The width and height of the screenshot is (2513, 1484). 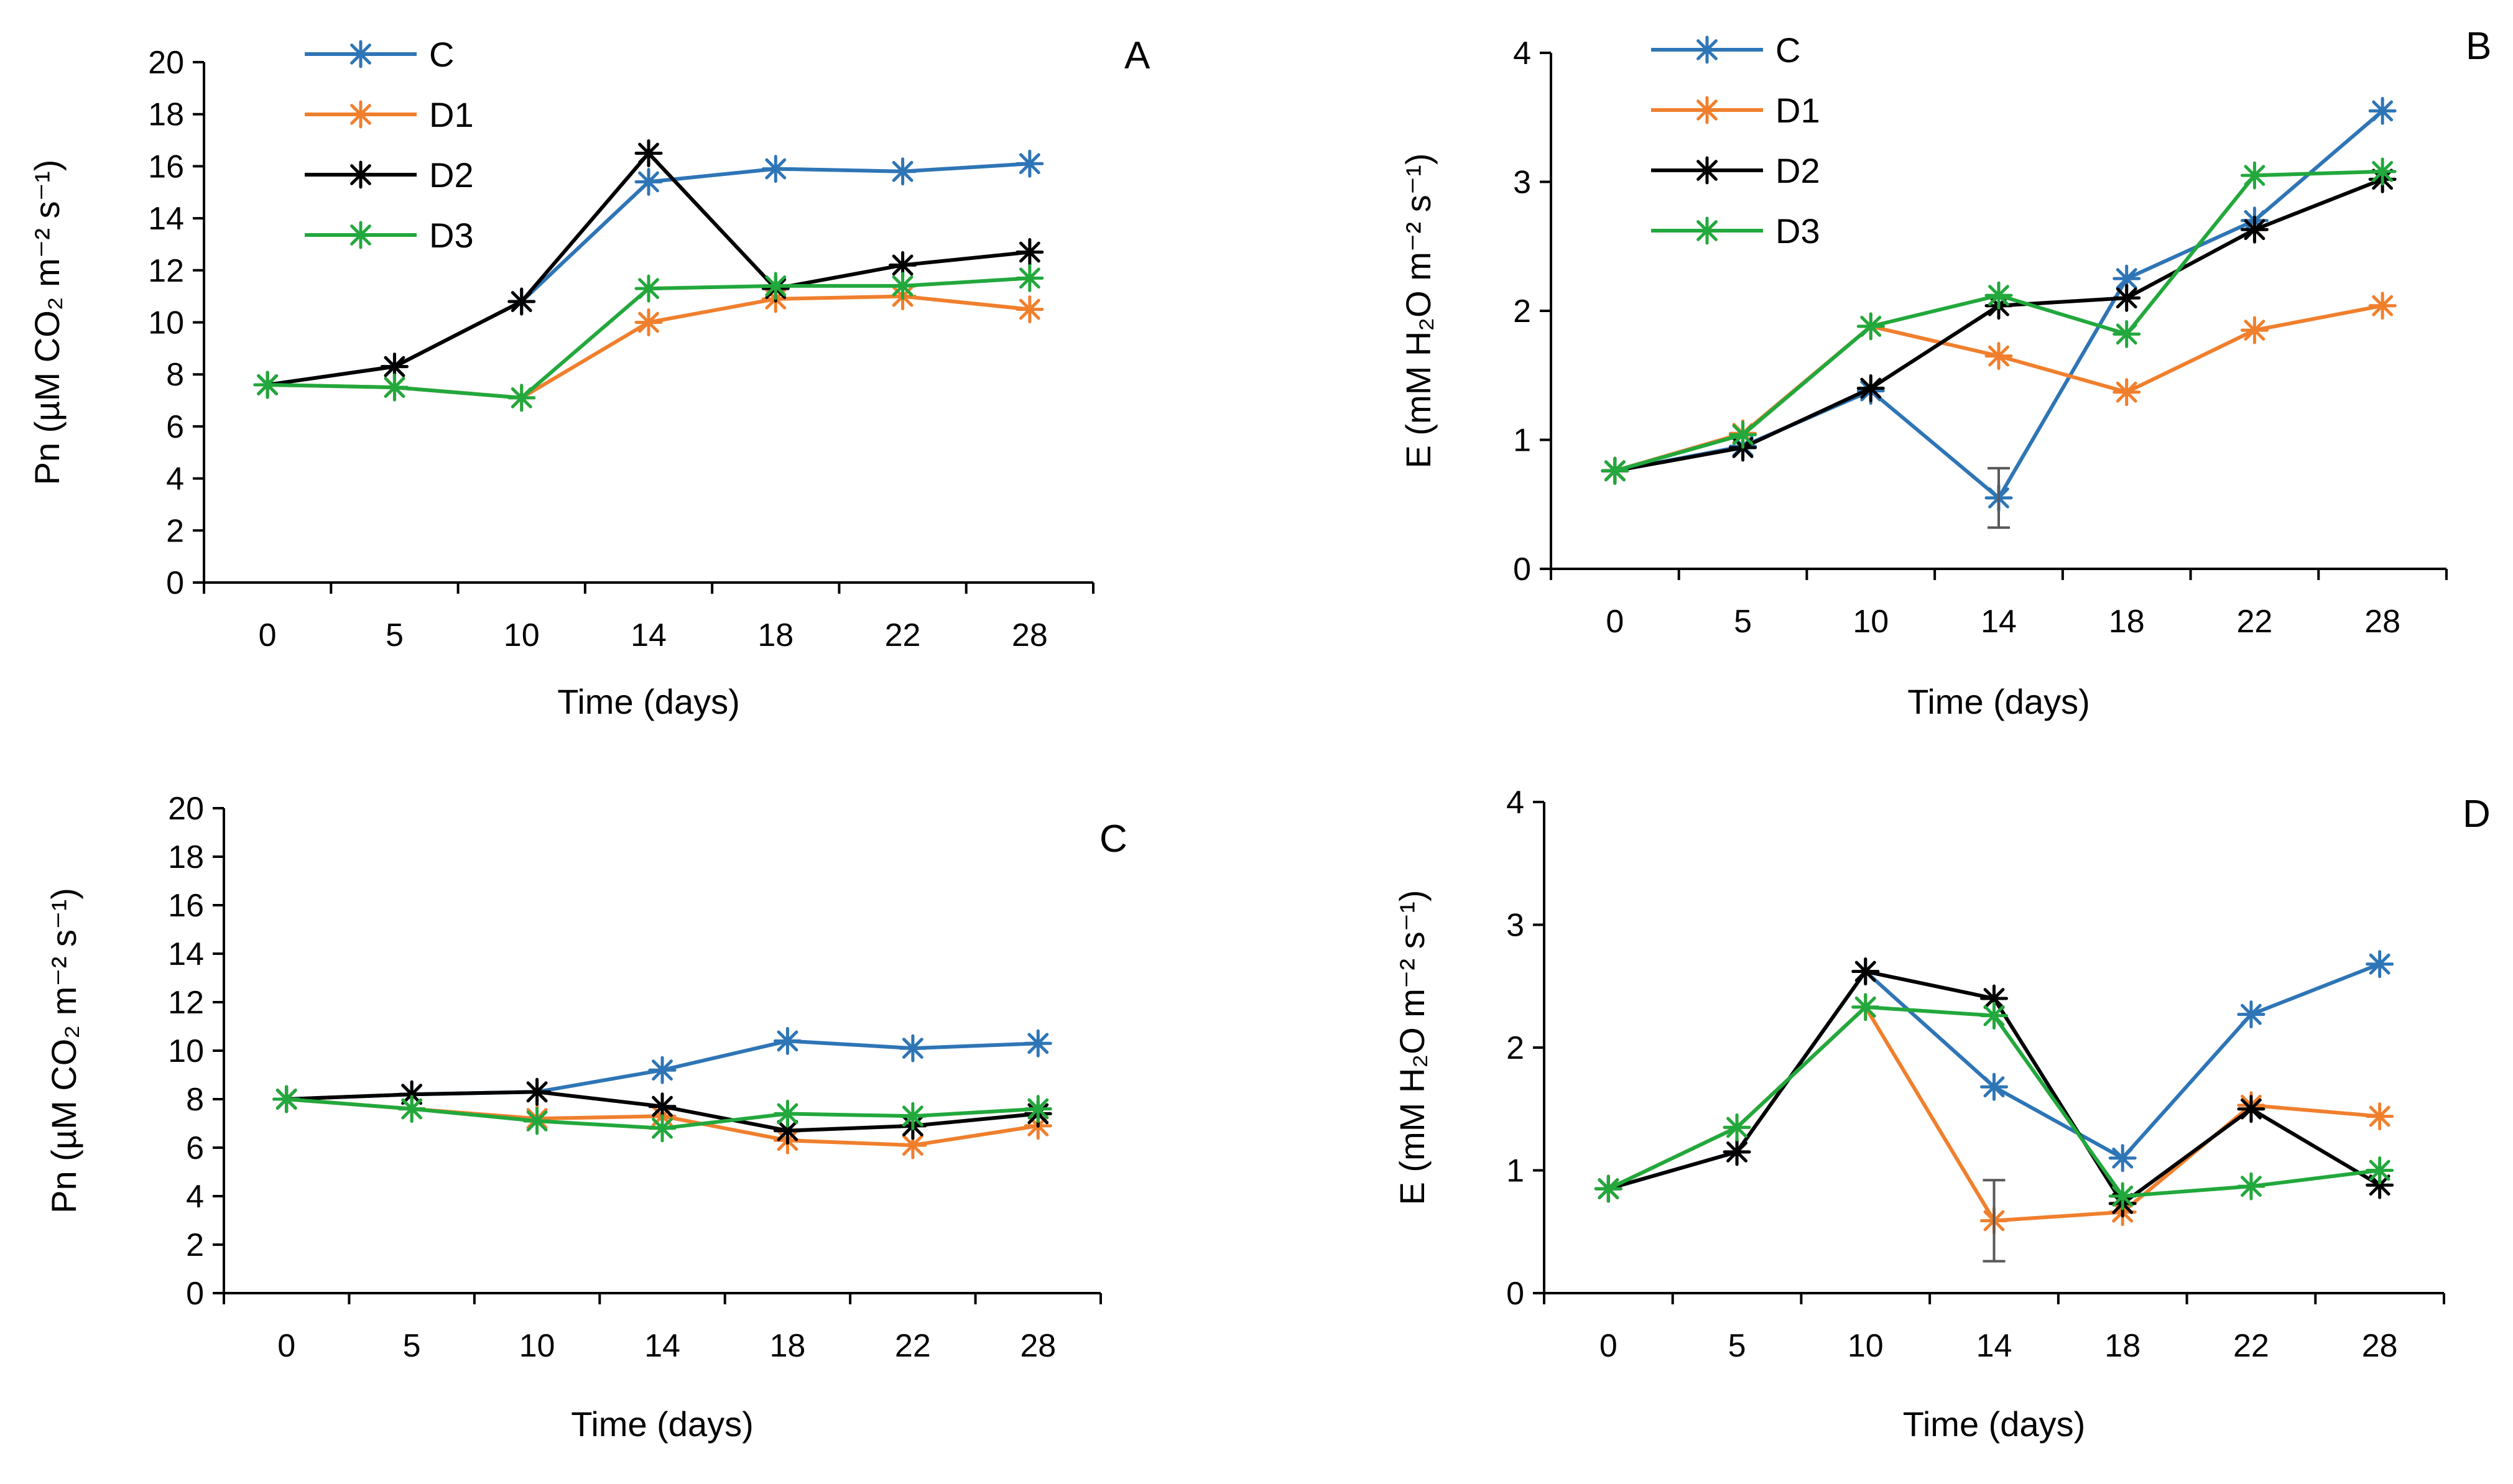 I want to click on panel-label: D, so click(x=2477, y=814).